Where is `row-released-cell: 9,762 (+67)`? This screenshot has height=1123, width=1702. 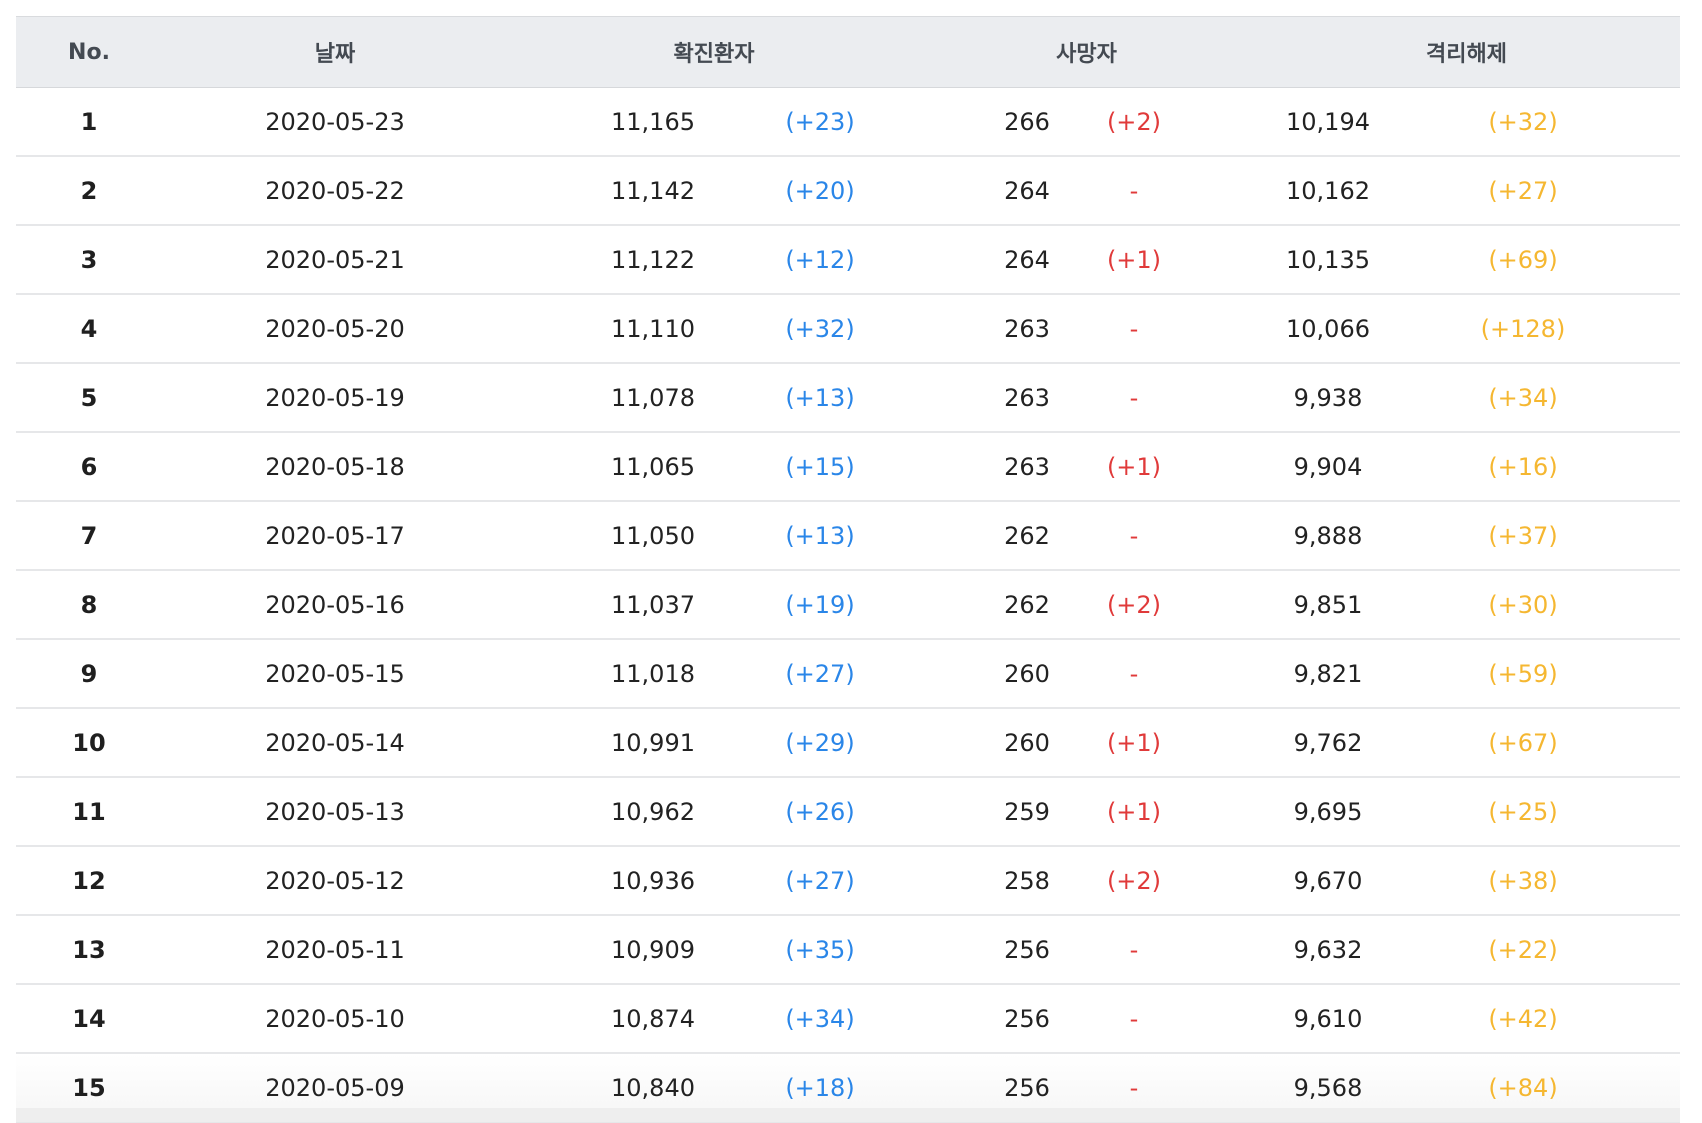 row-released-cell: 9,762 (+67) is located at coordinates (1466, 743).